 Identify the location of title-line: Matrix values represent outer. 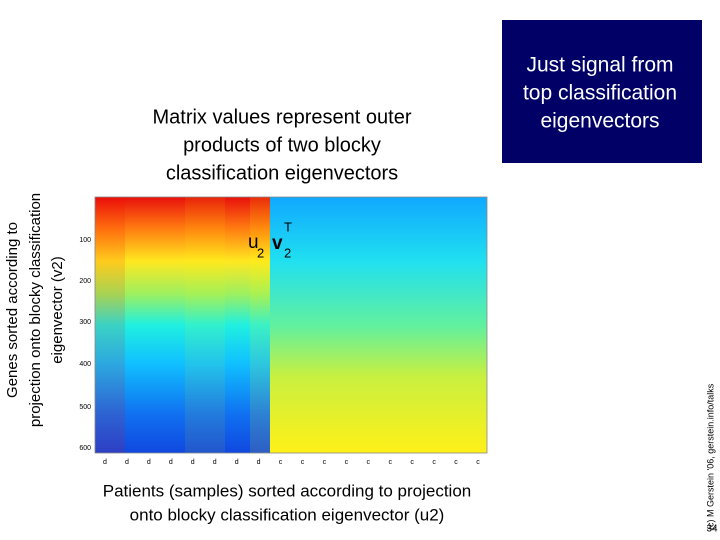
(281, 117).